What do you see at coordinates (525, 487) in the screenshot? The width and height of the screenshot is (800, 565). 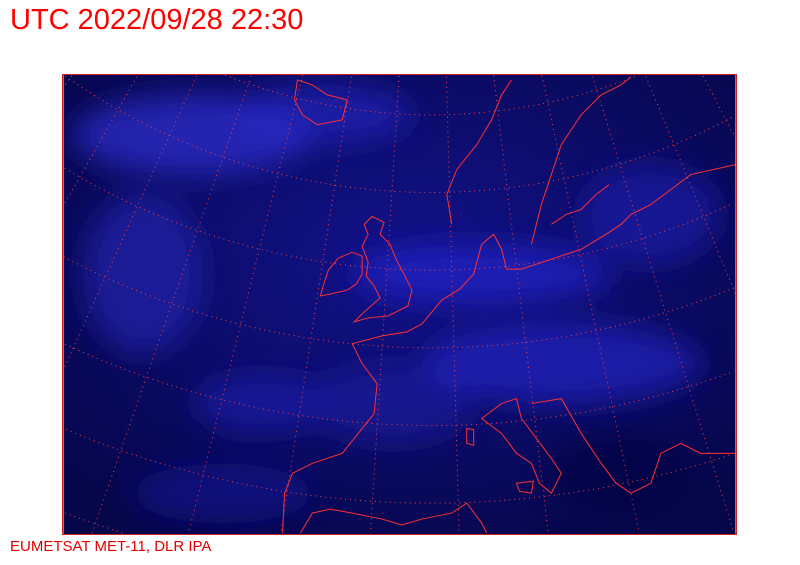 I see `coastline-sicily` at bounding box center [525, 487].